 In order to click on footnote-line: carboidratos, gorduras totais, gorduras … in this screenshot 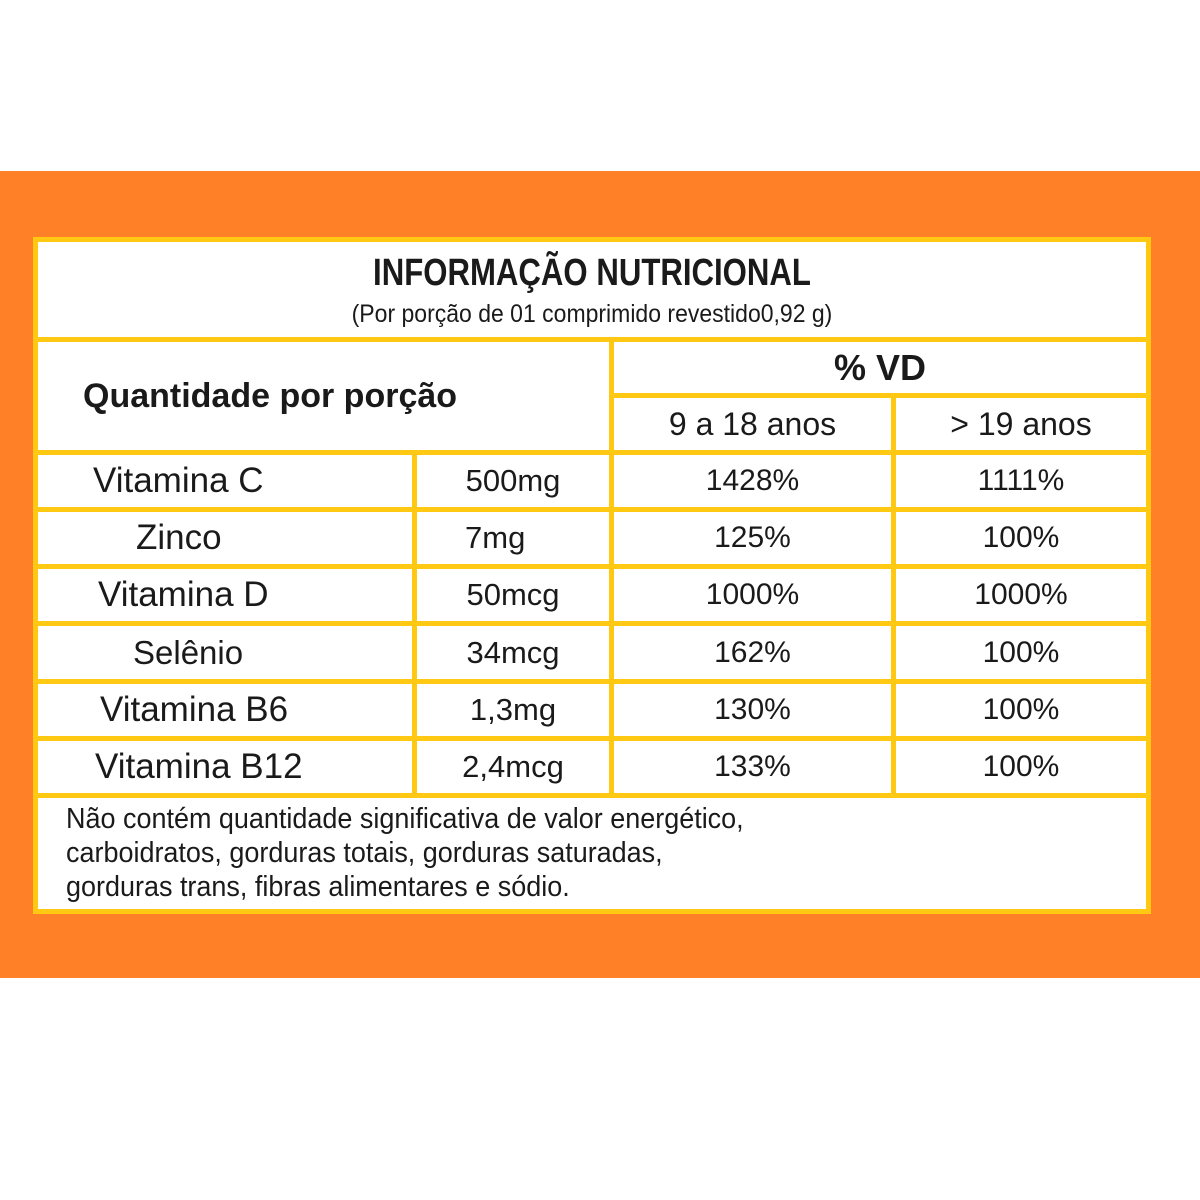, I will do `click(364, 853)`.